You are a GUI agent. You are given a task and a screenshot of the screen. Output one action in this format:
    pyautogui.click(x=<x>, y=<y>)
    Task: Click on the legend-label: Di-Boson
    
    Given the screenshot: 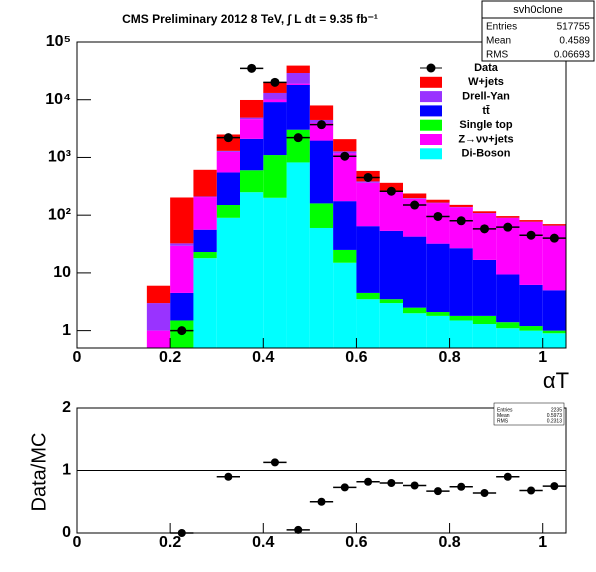 What is the action you would take?
    pyautogui.click(x=486, y=154)
    